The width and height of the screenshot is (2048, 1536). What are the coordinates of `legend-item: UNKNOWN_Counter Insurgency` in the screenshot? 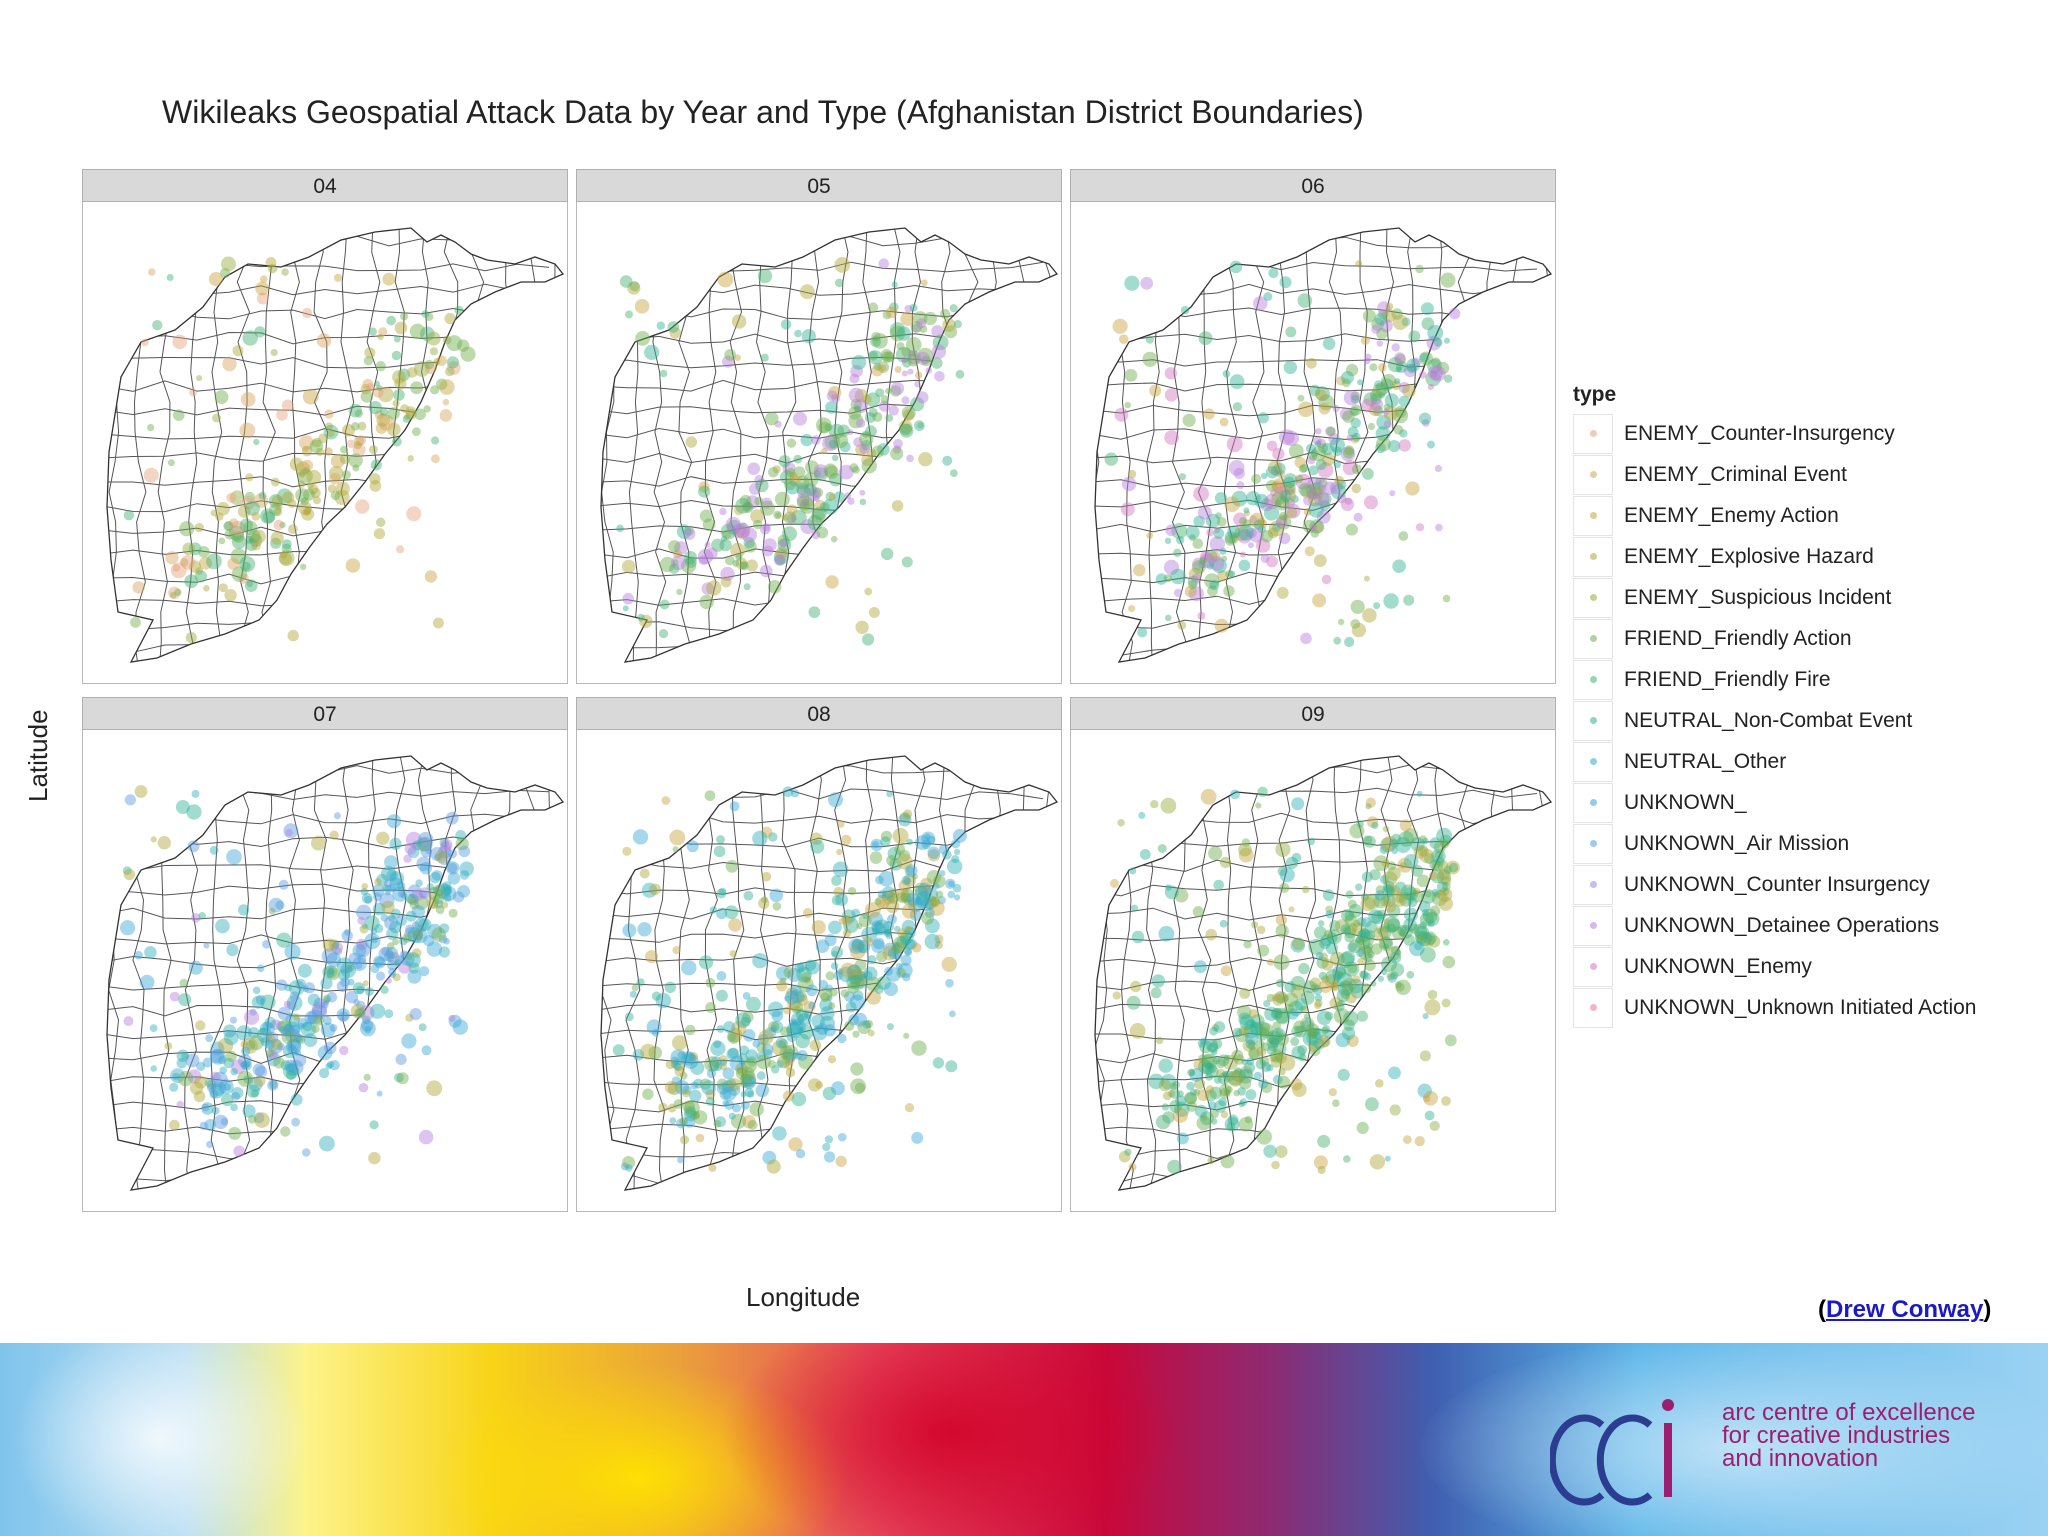 It's located at (1774, 884).